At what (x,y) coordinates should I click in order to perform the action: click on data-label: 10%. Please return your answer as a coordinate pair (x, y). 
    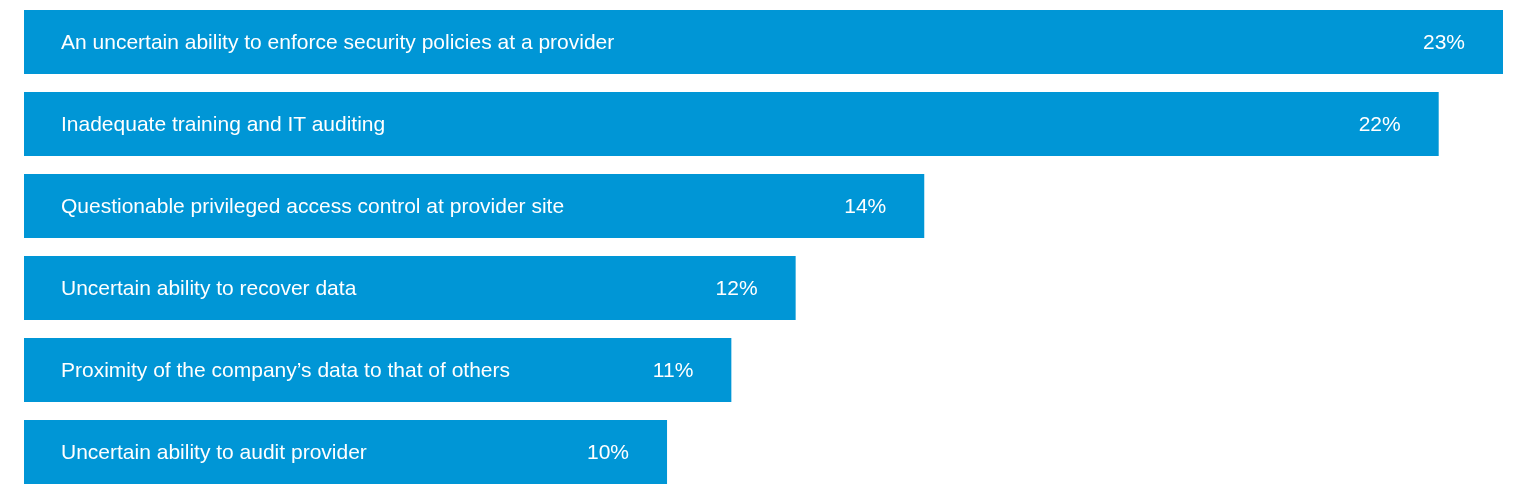
    Looking at the image, I should click on (608, 452).